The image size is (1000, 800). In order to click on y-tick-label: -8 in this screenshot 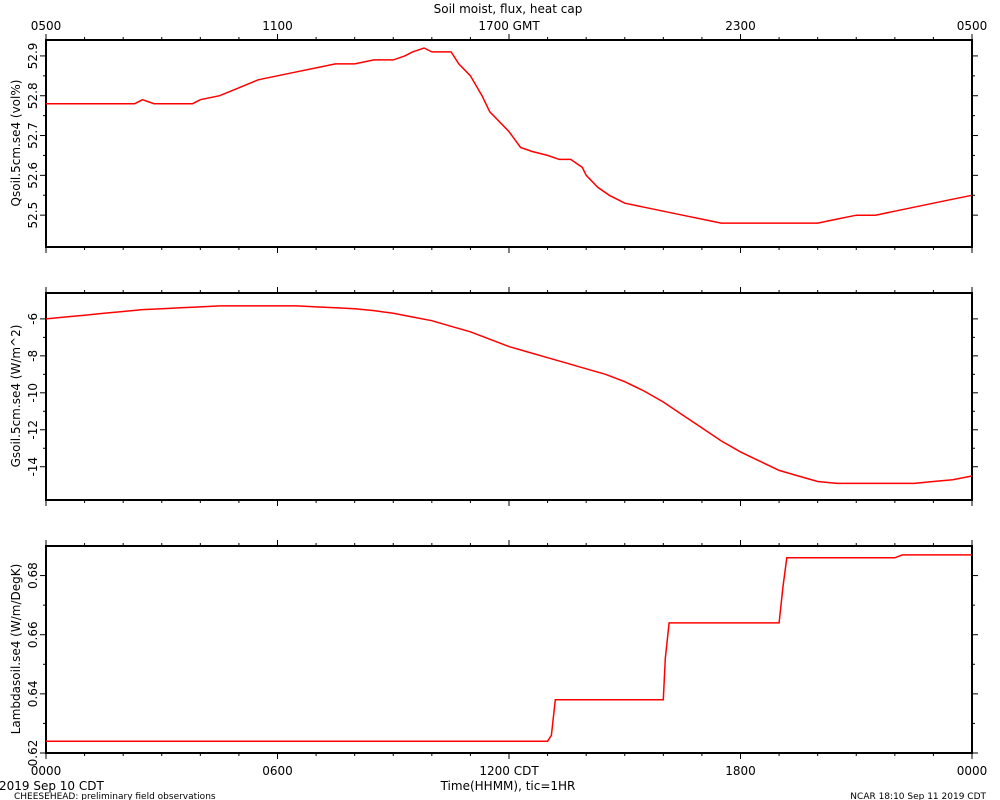, I will do `click(33, 356)`.